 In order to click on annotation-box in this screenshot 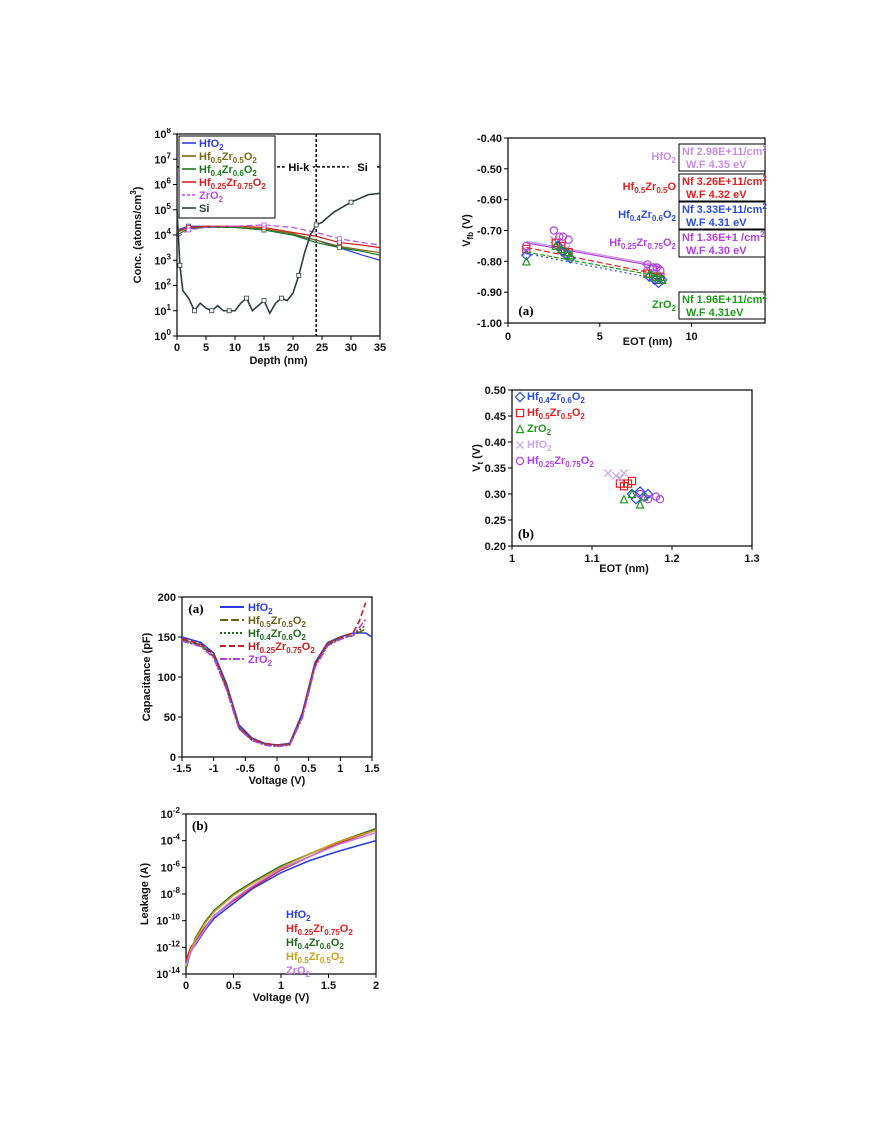, I will do `click(722, 243)`.